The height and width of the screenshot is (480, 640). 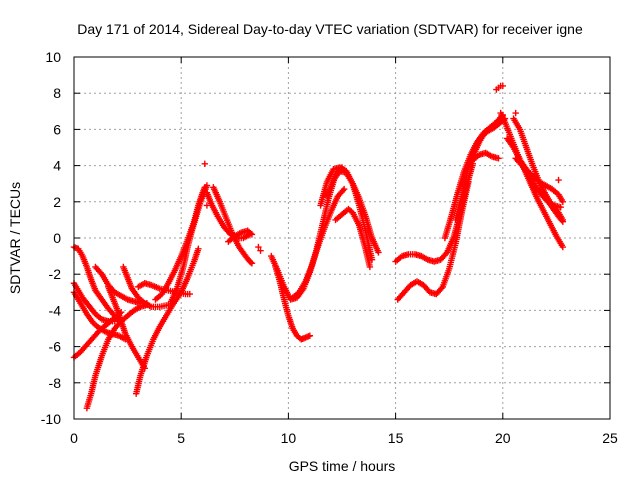 What do you see at coordinates (15, 238) in the screenshot?
I see `y-axis-title: SDTVAR / TECUs` at bounding box center [15, 238].